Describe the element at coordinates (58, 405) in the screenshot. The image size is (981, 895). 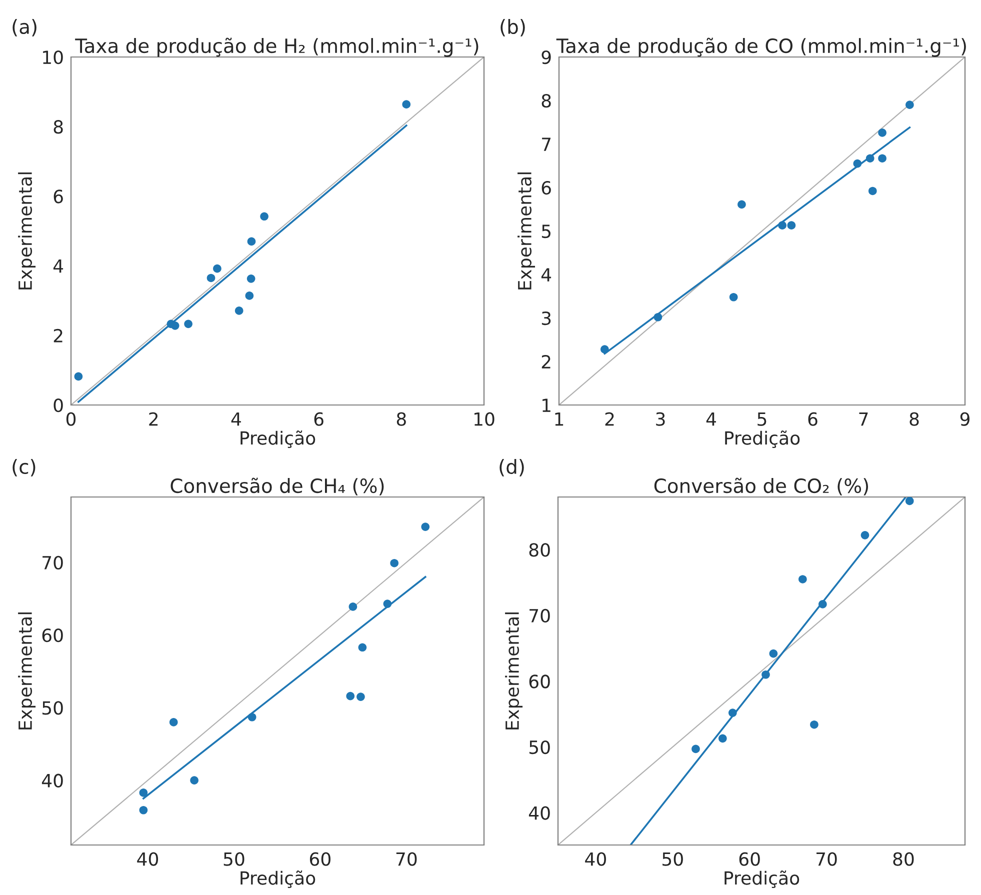
I see `y-tick-label: 0` at that location.